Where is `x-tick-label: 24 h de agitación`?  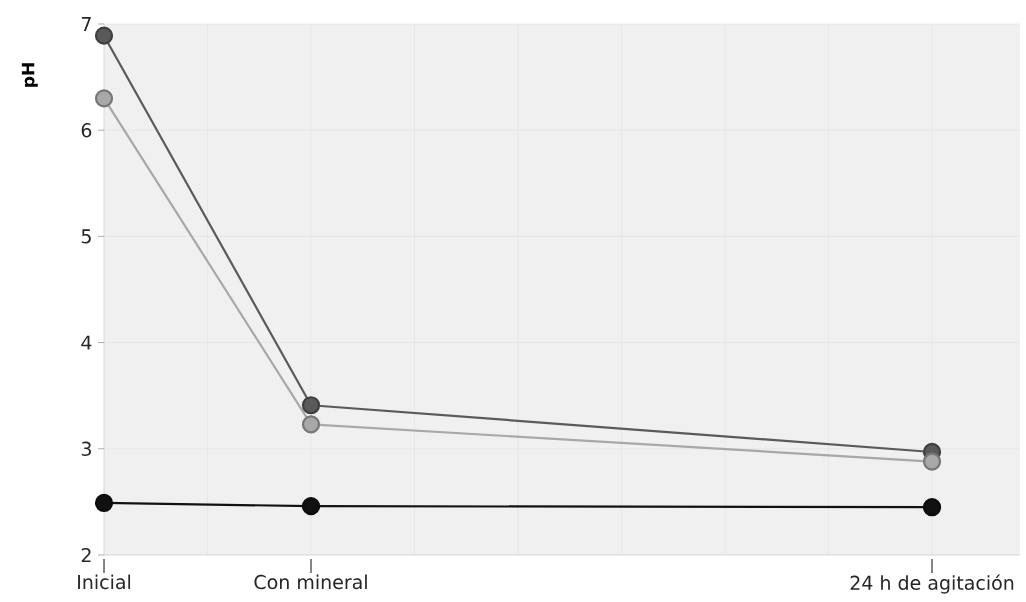 x-tick-label: 24 h de agitación is located at coordinates (932, 584).